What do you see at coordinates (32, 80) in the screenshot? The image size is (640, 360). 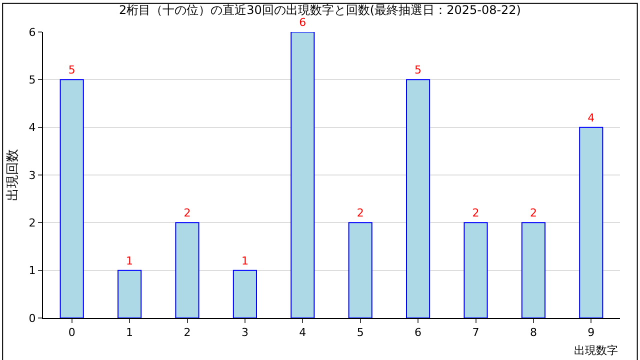 I see `y-tick-label: 5` at bounding box center [32, 80].